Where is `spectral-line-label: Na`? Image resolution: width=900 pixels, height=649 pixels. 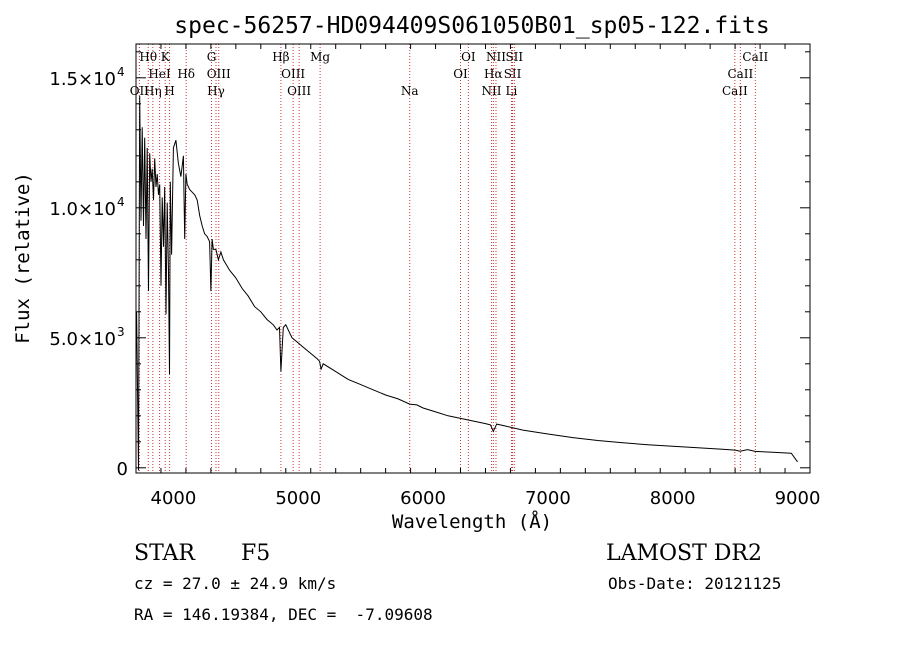
spectral-line-label: Na is located at coordinates (410, 91).